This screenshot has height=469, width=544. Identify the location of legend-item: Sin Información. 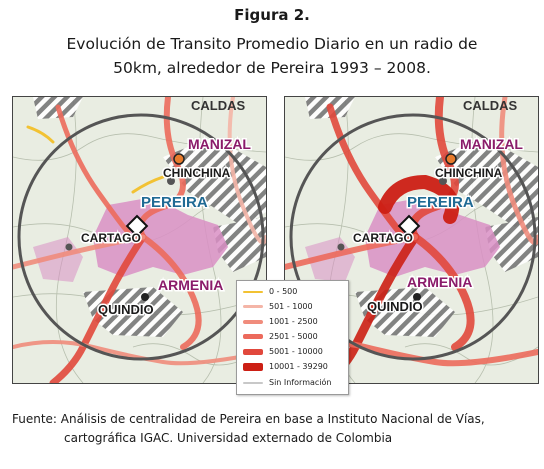
(295, 383).